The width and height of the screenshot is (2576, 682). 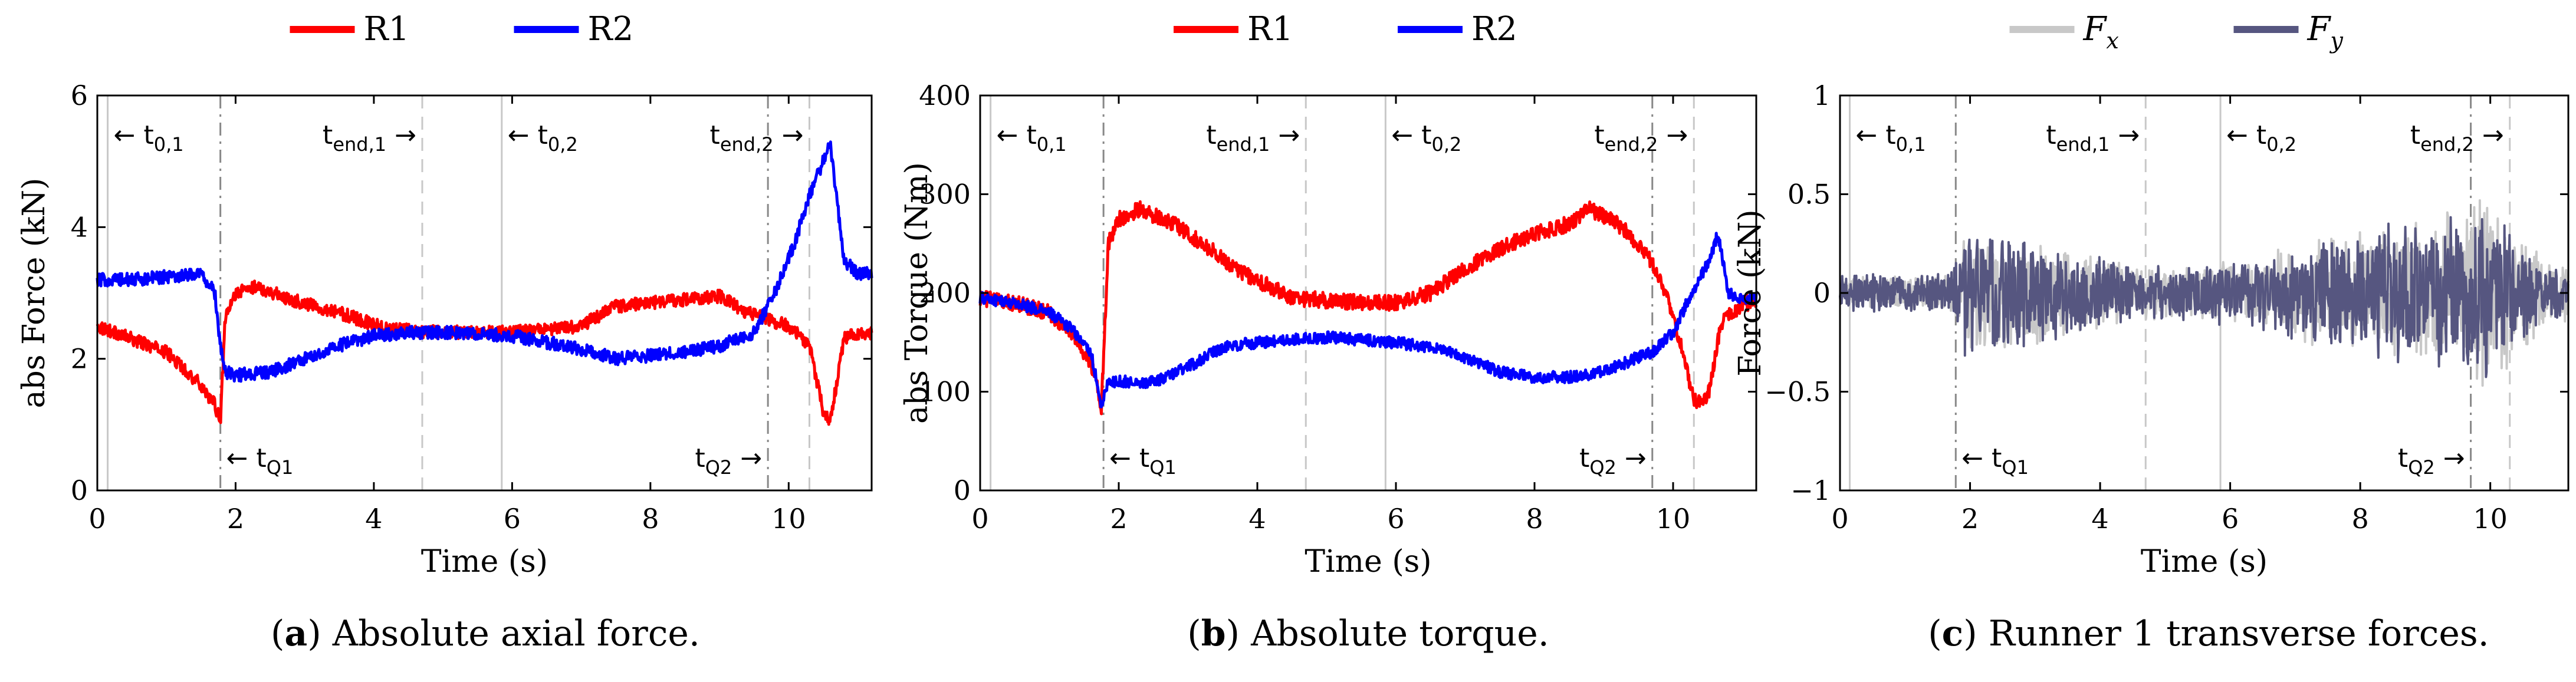 What do you see at coordinates (2101, 32) in the screenshot?
I see `legend-label-fx: Fx` at bounding box center [2101, 32].